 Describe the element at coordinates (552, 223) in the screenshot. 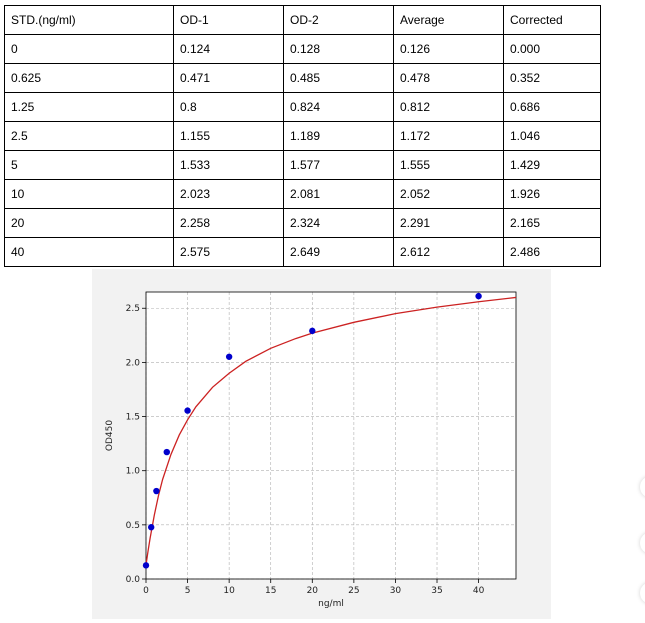

I see `table-cell: 2.165` at that location.